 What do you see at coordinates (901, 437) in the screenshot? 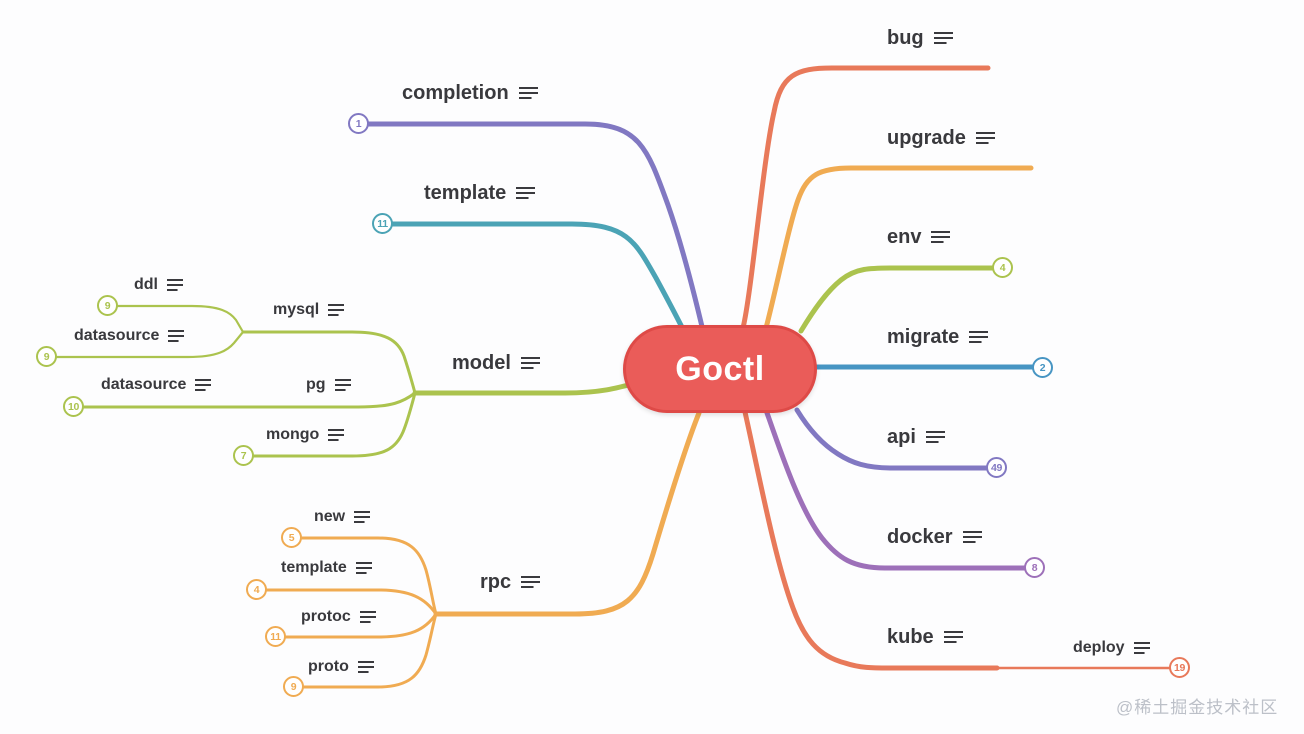
I see `node-label: api` at bounding box center [901, 437].